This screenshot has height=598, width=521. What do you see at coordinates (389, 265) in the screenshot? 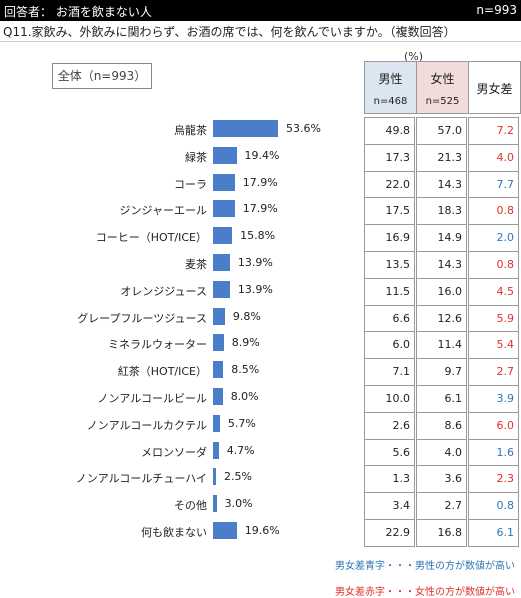
I see `male-cell: 13.5` at bounding box center [389, 265].